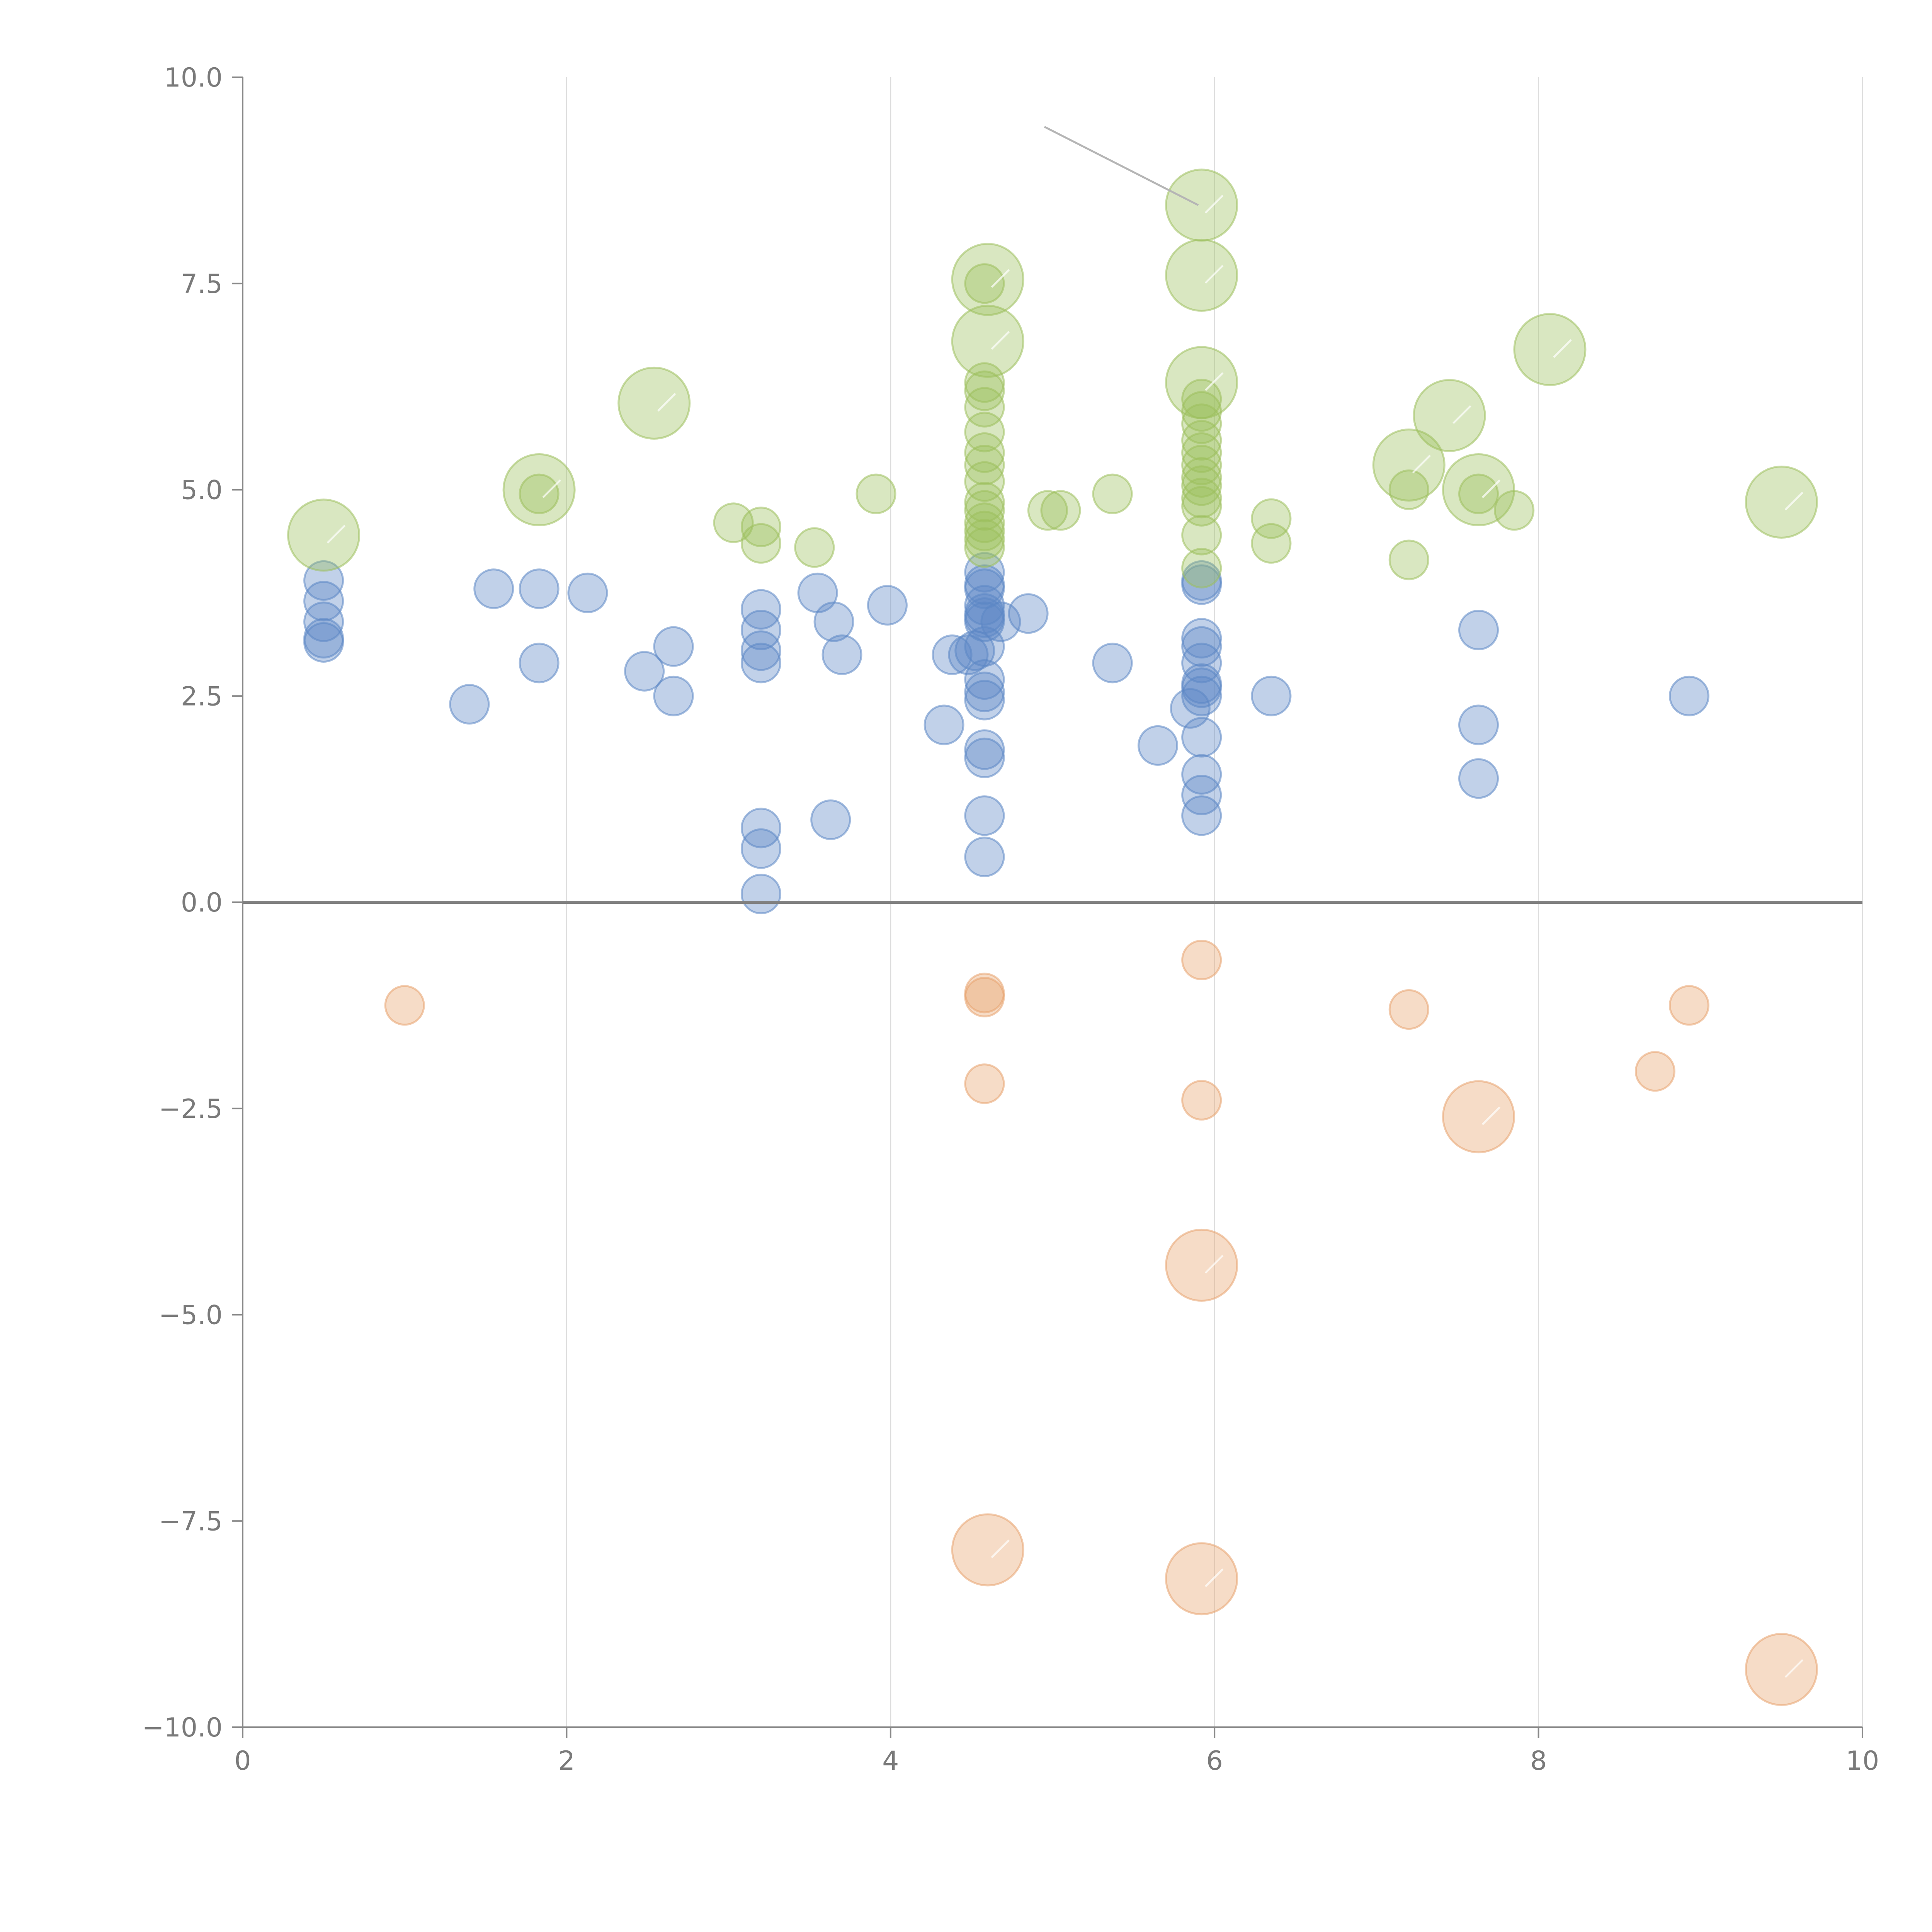 The image size is (1932, 1932). I want to click on x-tick-label: 10, so click(1863, 1761).